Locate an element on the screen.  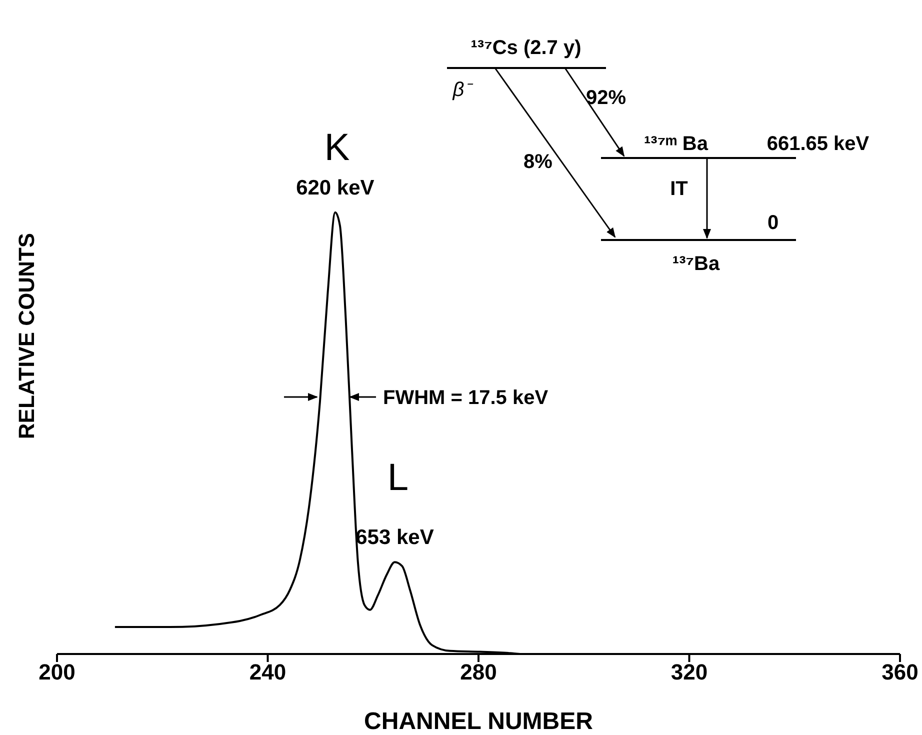
x-tick-label: 200 is located at coordinates (57, 672).